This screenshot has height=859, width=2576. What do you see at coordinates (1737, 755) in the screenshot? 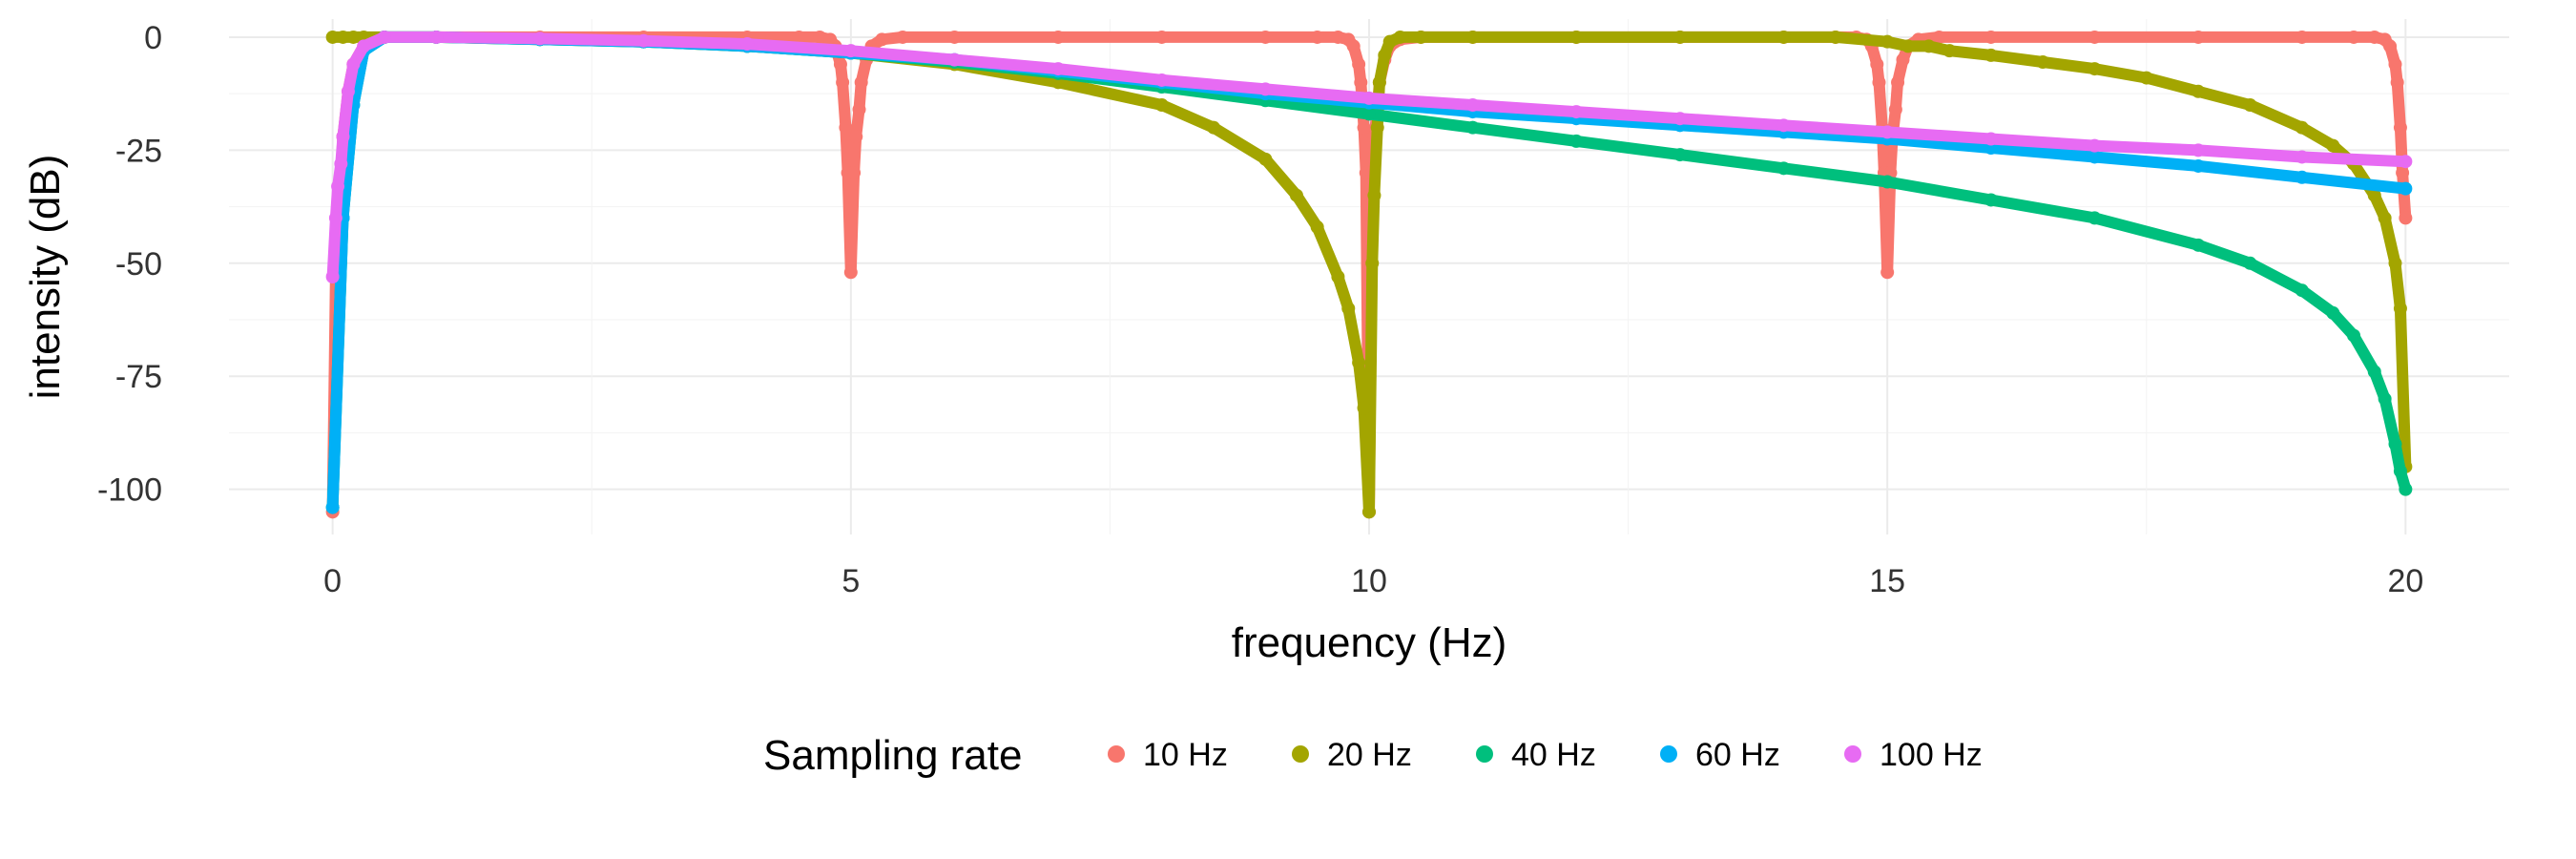
I see `legend-label: 60 Hz` at bounding box center [1737, 755].